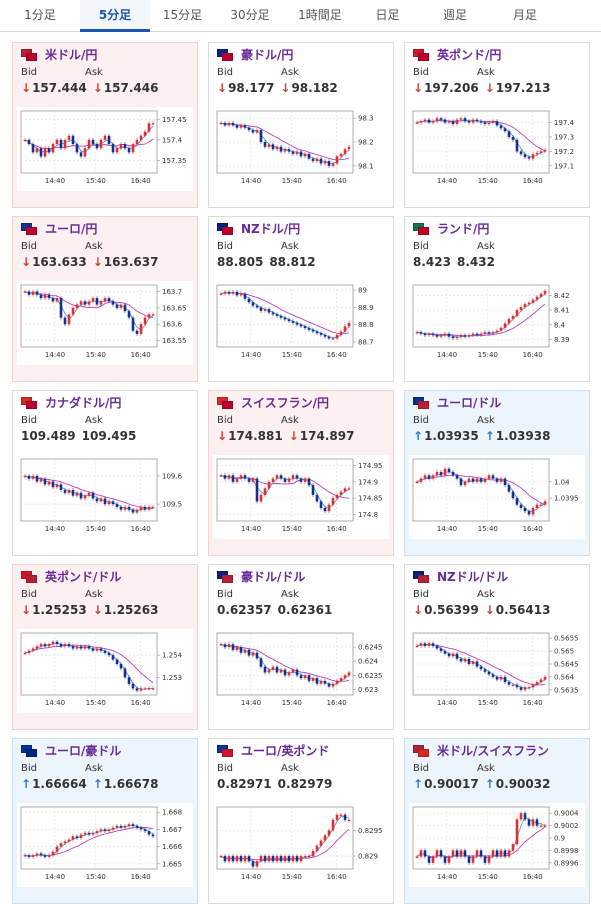 The height and width of the screenshot is (904, 601). I want to click on price-chart: 14:40 15:40 16:40 1.254 1.253, so click(105, 671).